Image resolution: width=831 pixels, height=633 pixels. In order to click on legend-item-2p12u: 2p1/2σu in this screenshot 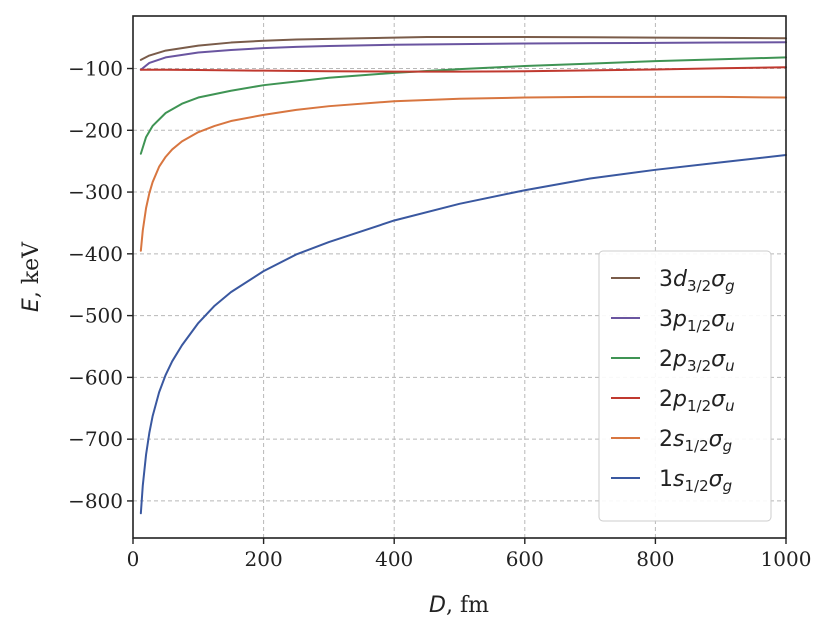, I will do `click(673, 401)`.